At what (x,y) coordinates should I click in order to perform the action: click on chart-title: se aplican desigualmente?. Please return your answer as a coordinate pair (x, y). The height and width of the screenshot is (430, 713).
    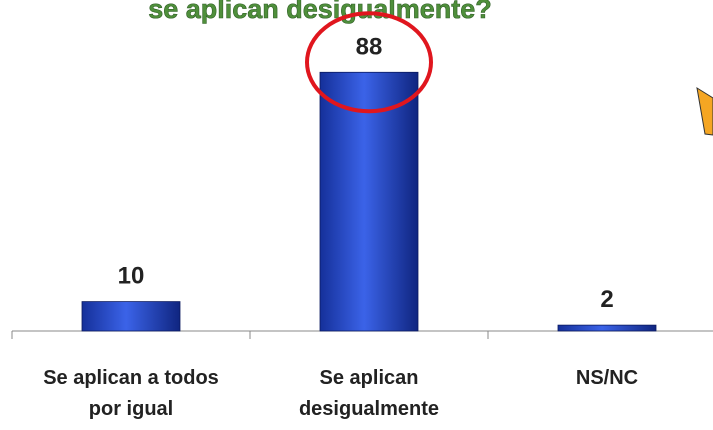
    Looking at the image, I should click on (320, 12).